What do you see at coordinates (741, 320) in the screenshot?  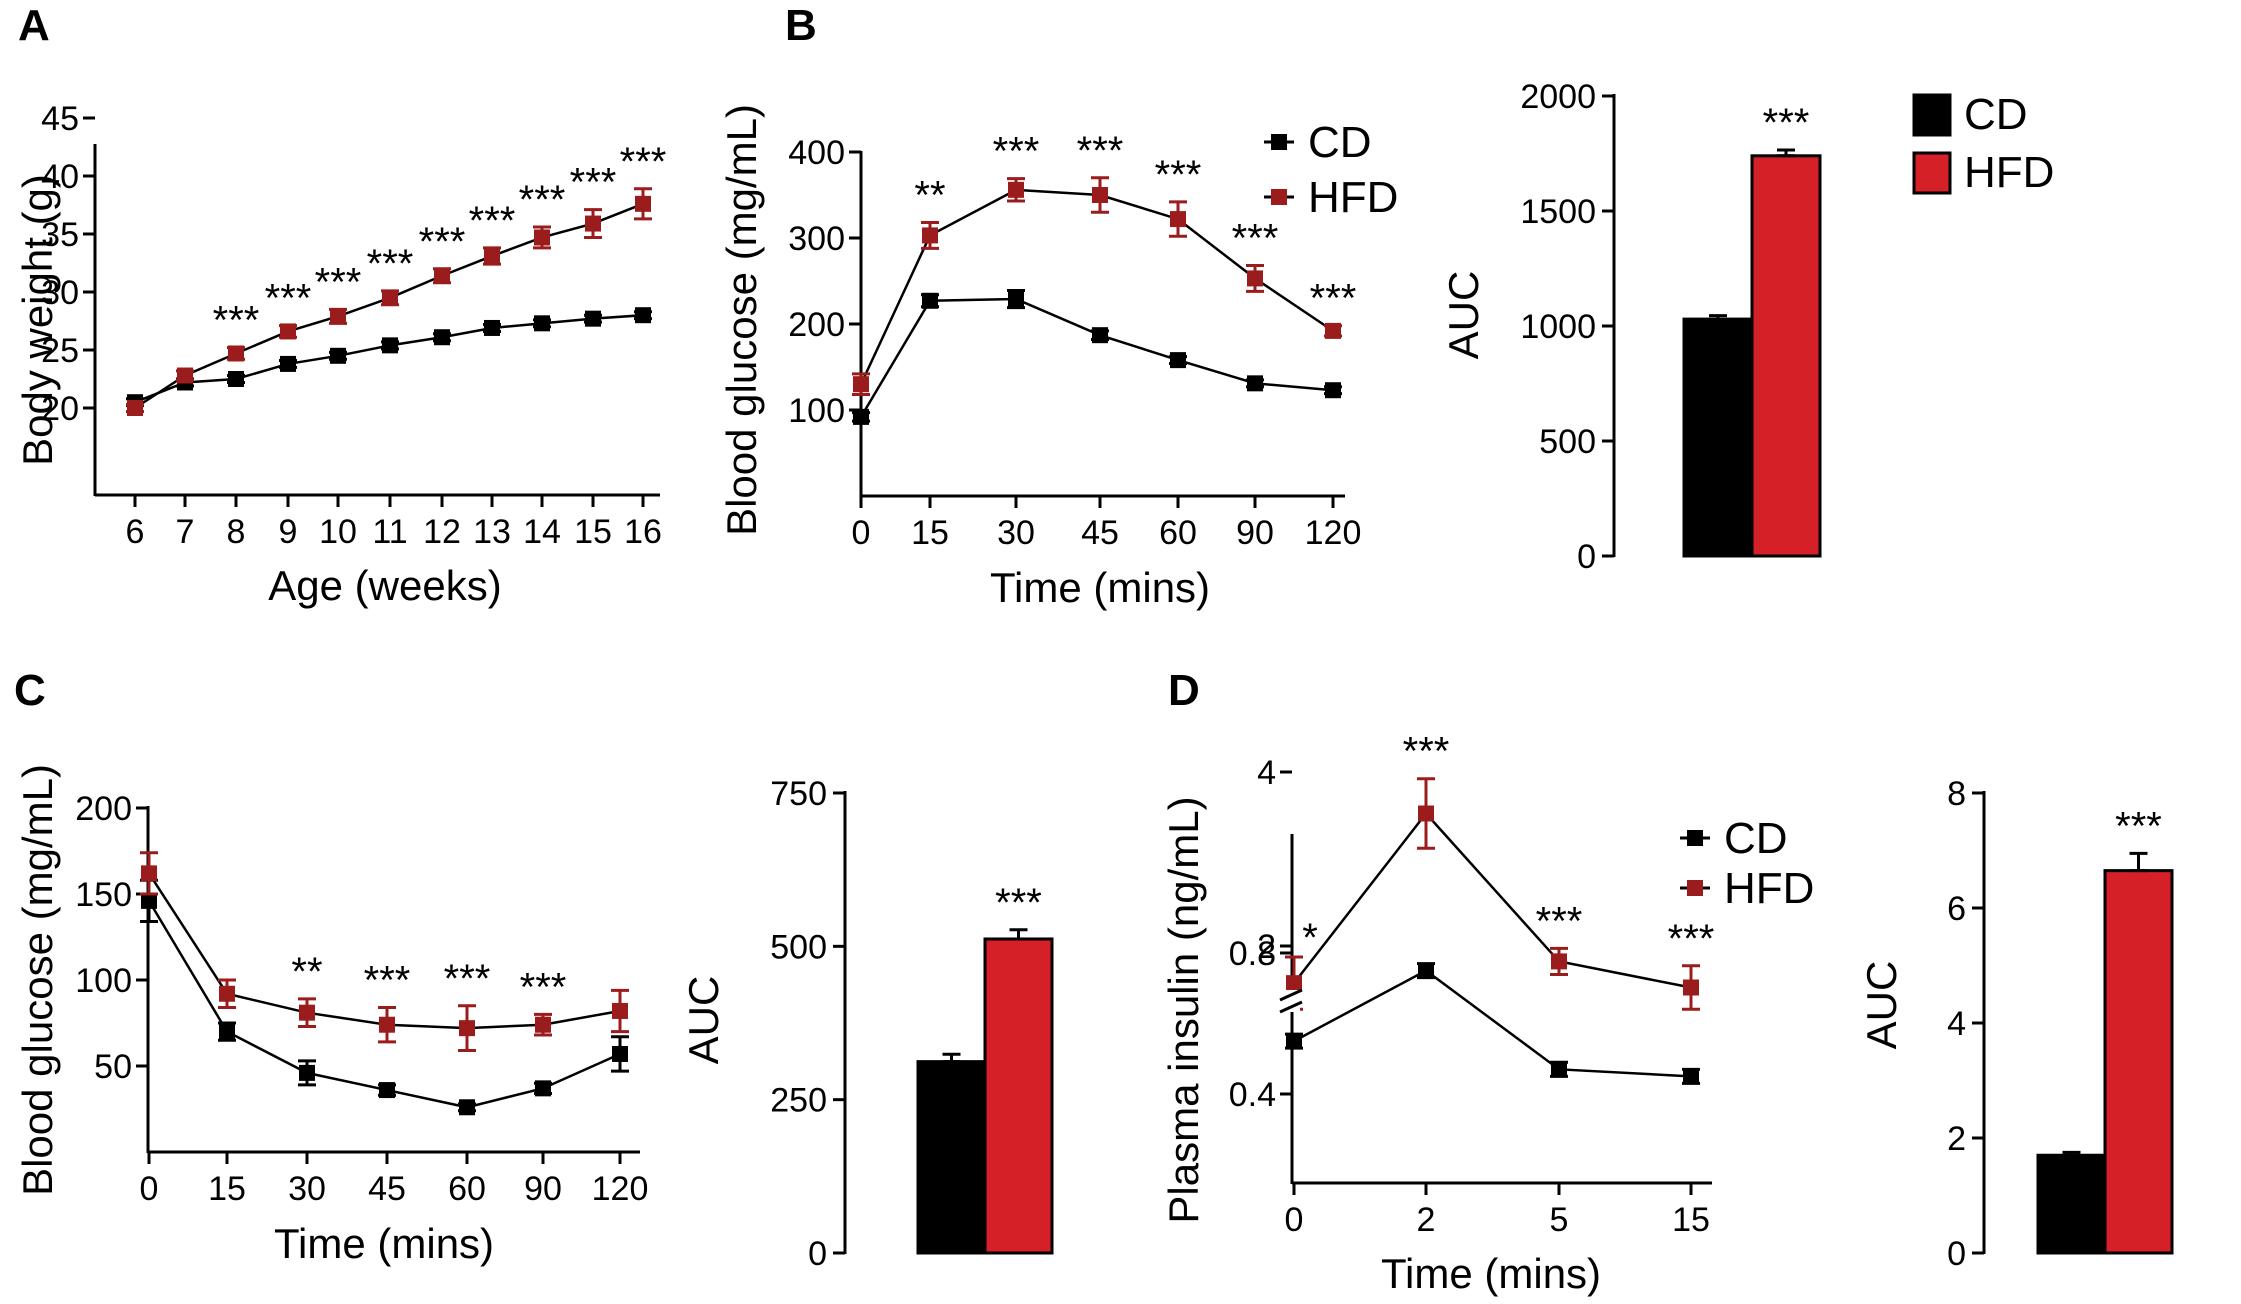 I see `b-y-axis-label: Blood glucose (mg/mL)` at bounding box center [741, 320].